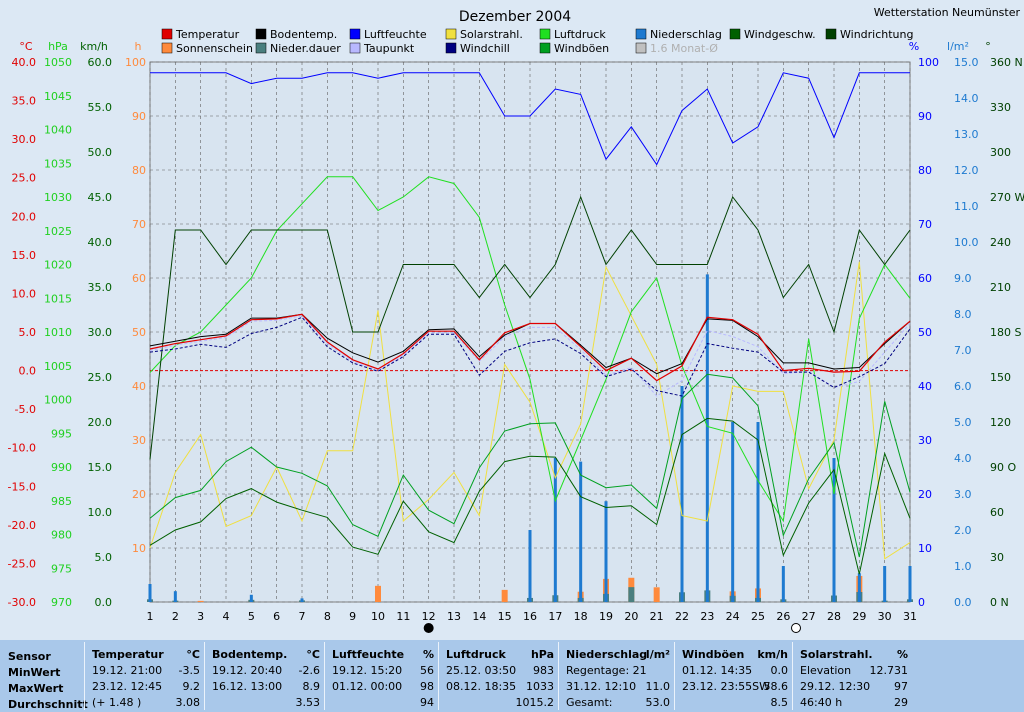 The height and width of the screenshot is (712, 1024). I want to click on day-tick-label: 30, so click(885, 616).